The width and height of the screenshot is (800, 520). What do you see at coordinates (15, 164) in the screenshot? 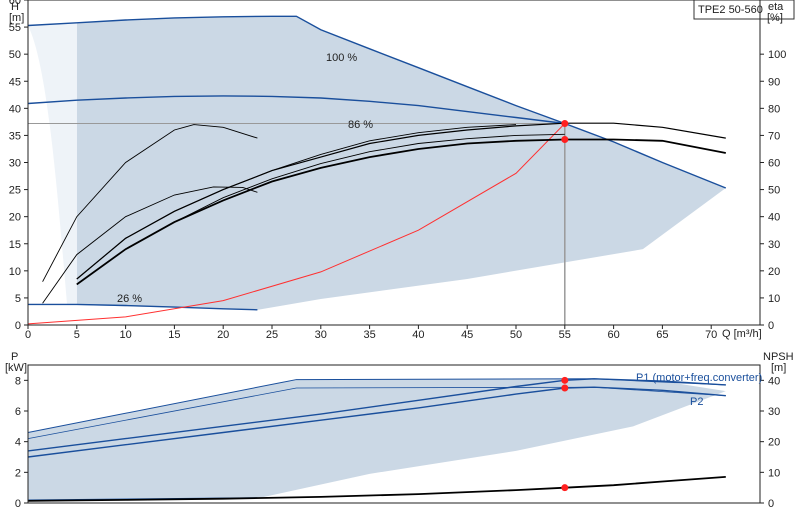
I see `head-tick-label: 30` at bounding box center [15, 164].